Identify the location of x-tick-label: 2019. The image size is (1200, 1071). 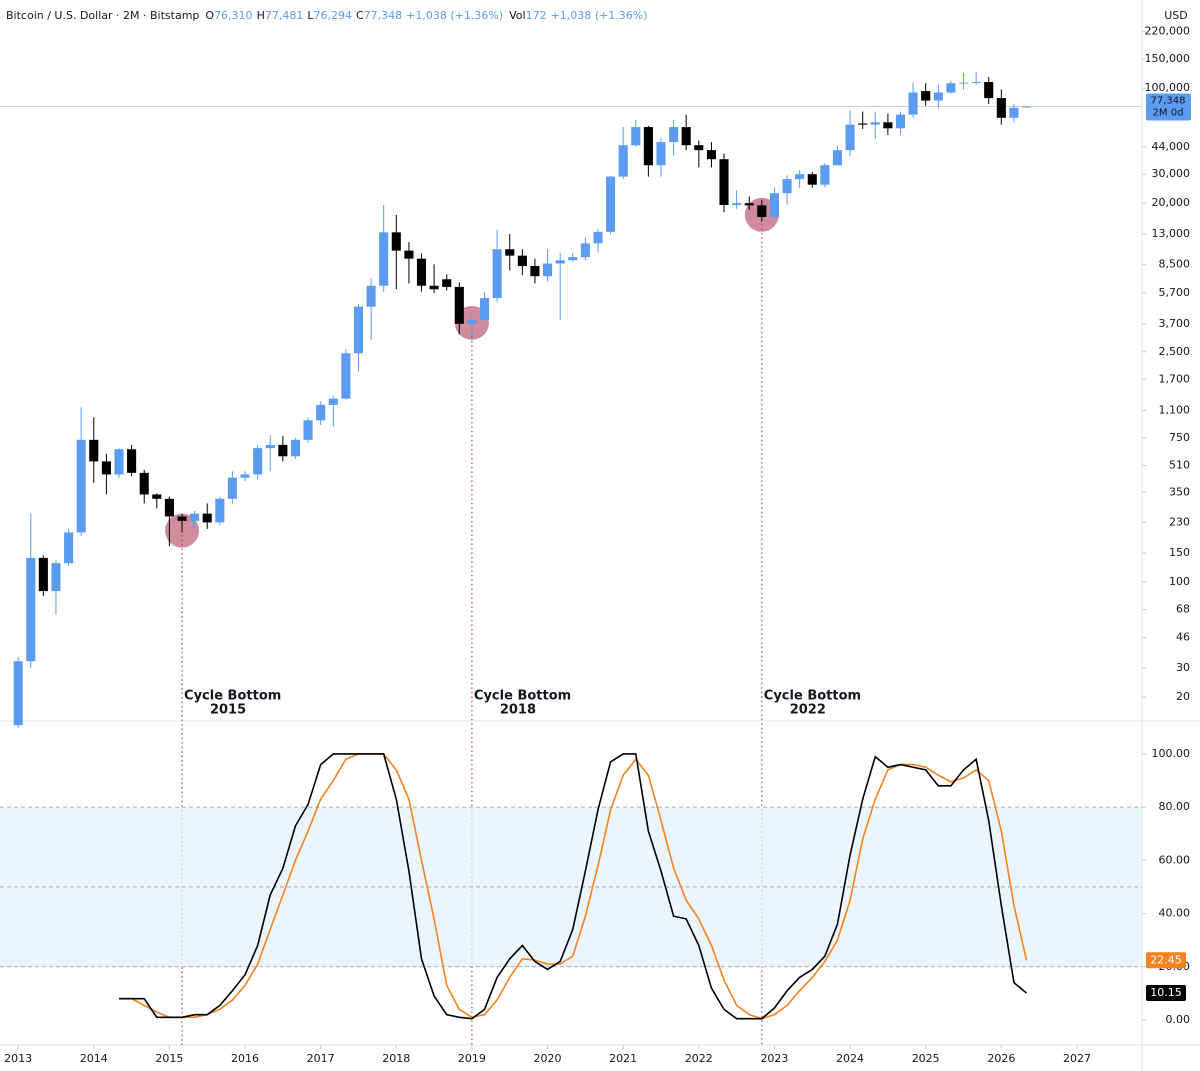
(472, 1058).